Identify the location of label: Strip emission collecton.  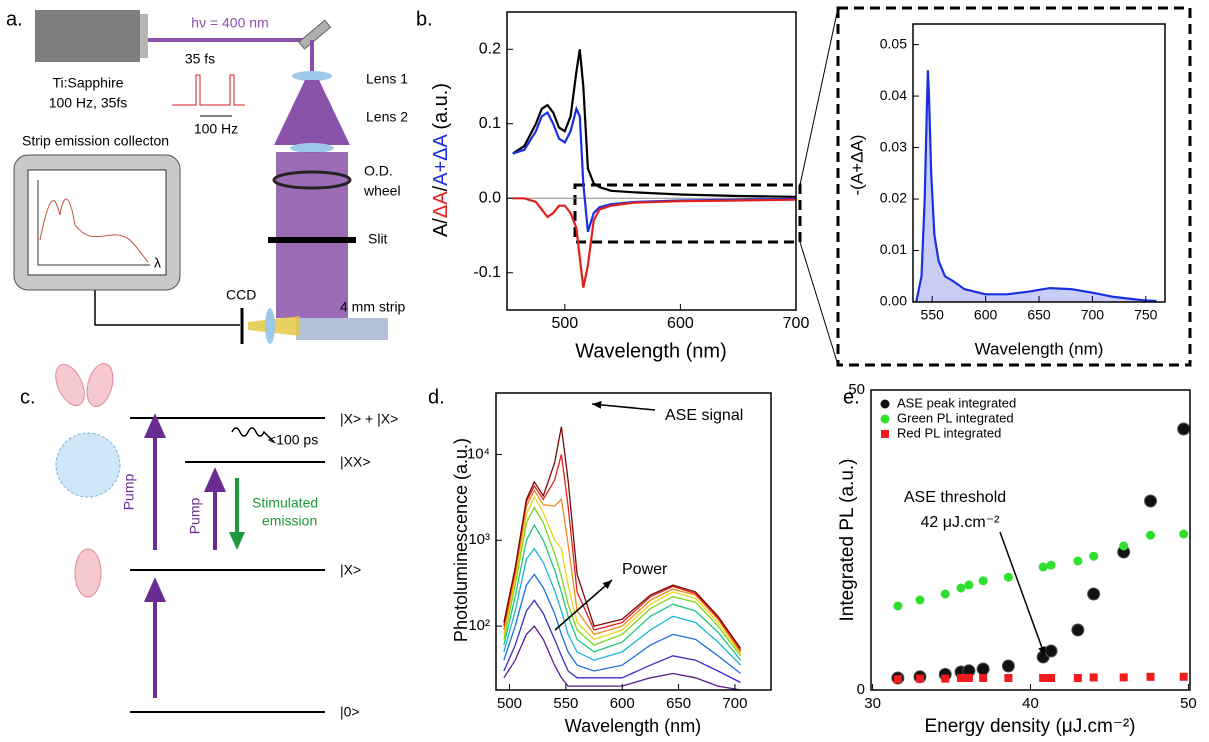
(95, 141).